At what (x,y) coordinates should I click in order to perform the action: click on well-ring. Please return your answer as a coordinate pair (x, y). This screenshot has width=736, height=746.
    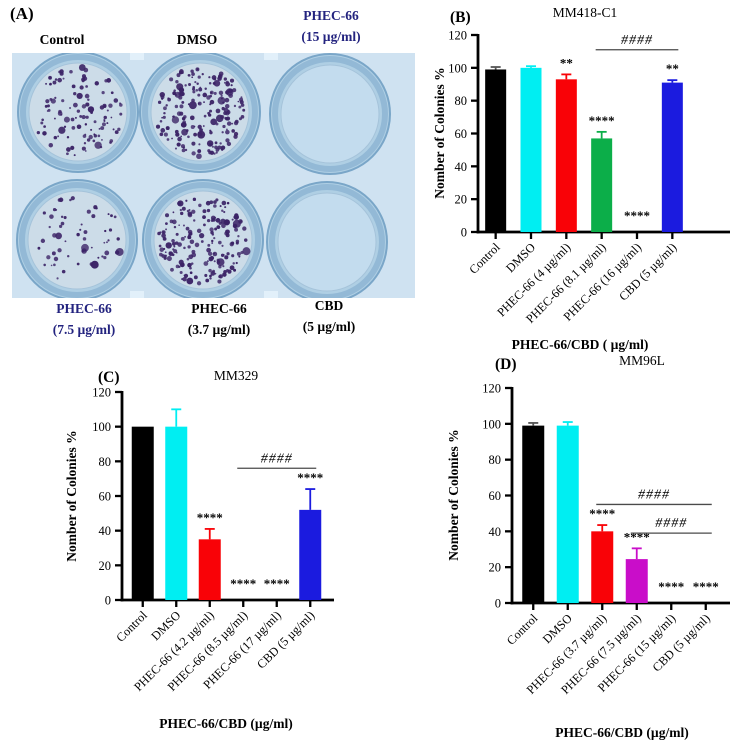
    Looking at the image, I should click on (77, 240).